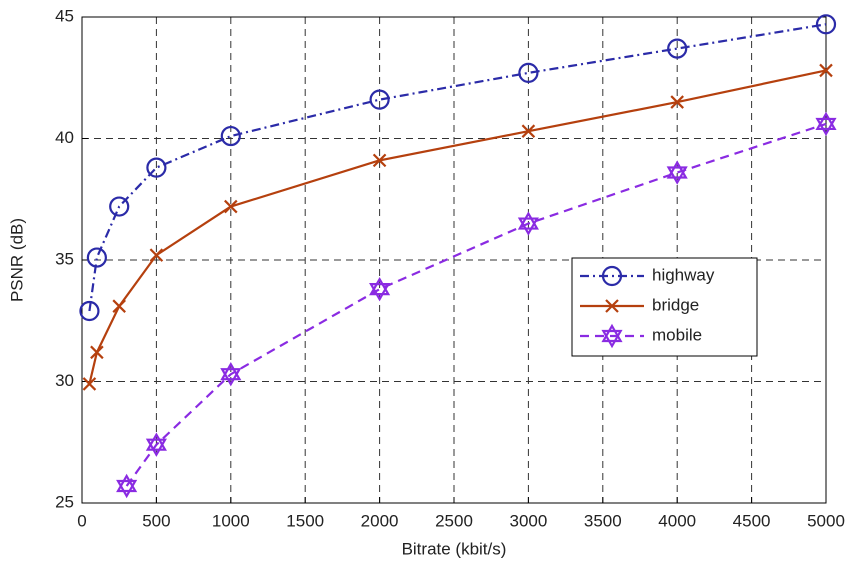 The height and width of the screenshot is (564, 852). I want to click on x-tick-label: 4000, so click(677, 520).